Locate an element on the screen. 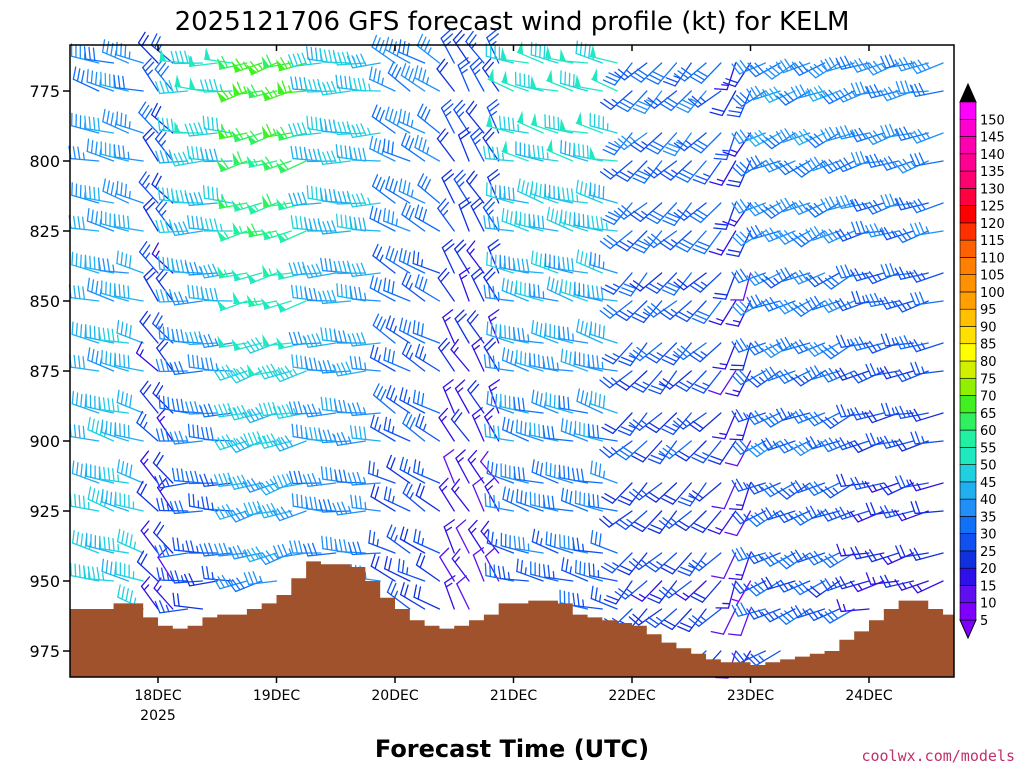 The image size is (1024, 768). colorbar-label: 65 is located at coordinates (988, 414).